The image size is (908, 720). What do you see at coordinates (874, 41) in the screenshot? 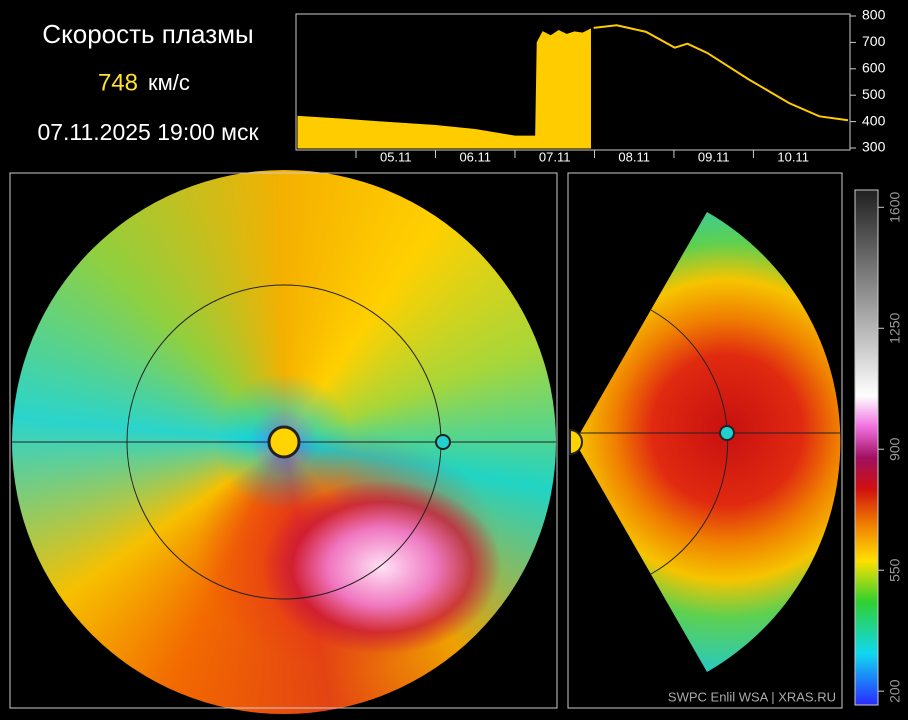
I see `y-tick-label: 700` at bounding box center [874, 41].